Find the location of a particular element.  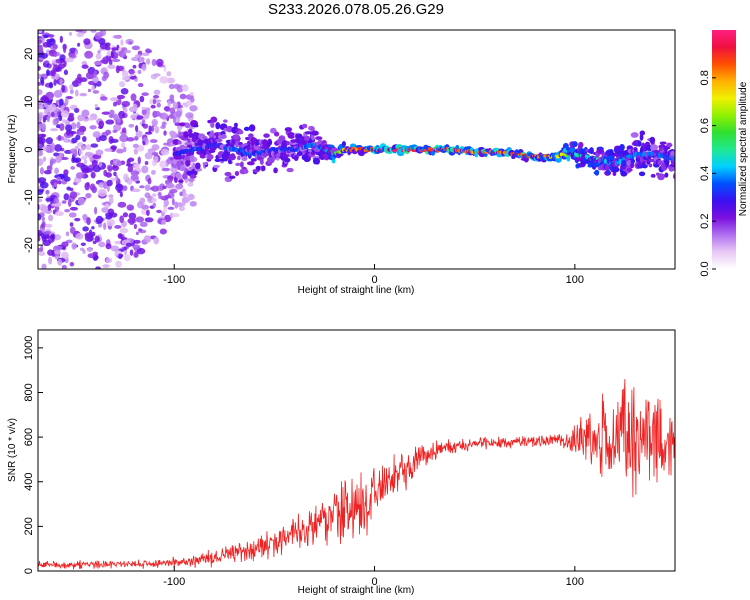

x-tick-label: -100 is located at coordinates (174, 280).